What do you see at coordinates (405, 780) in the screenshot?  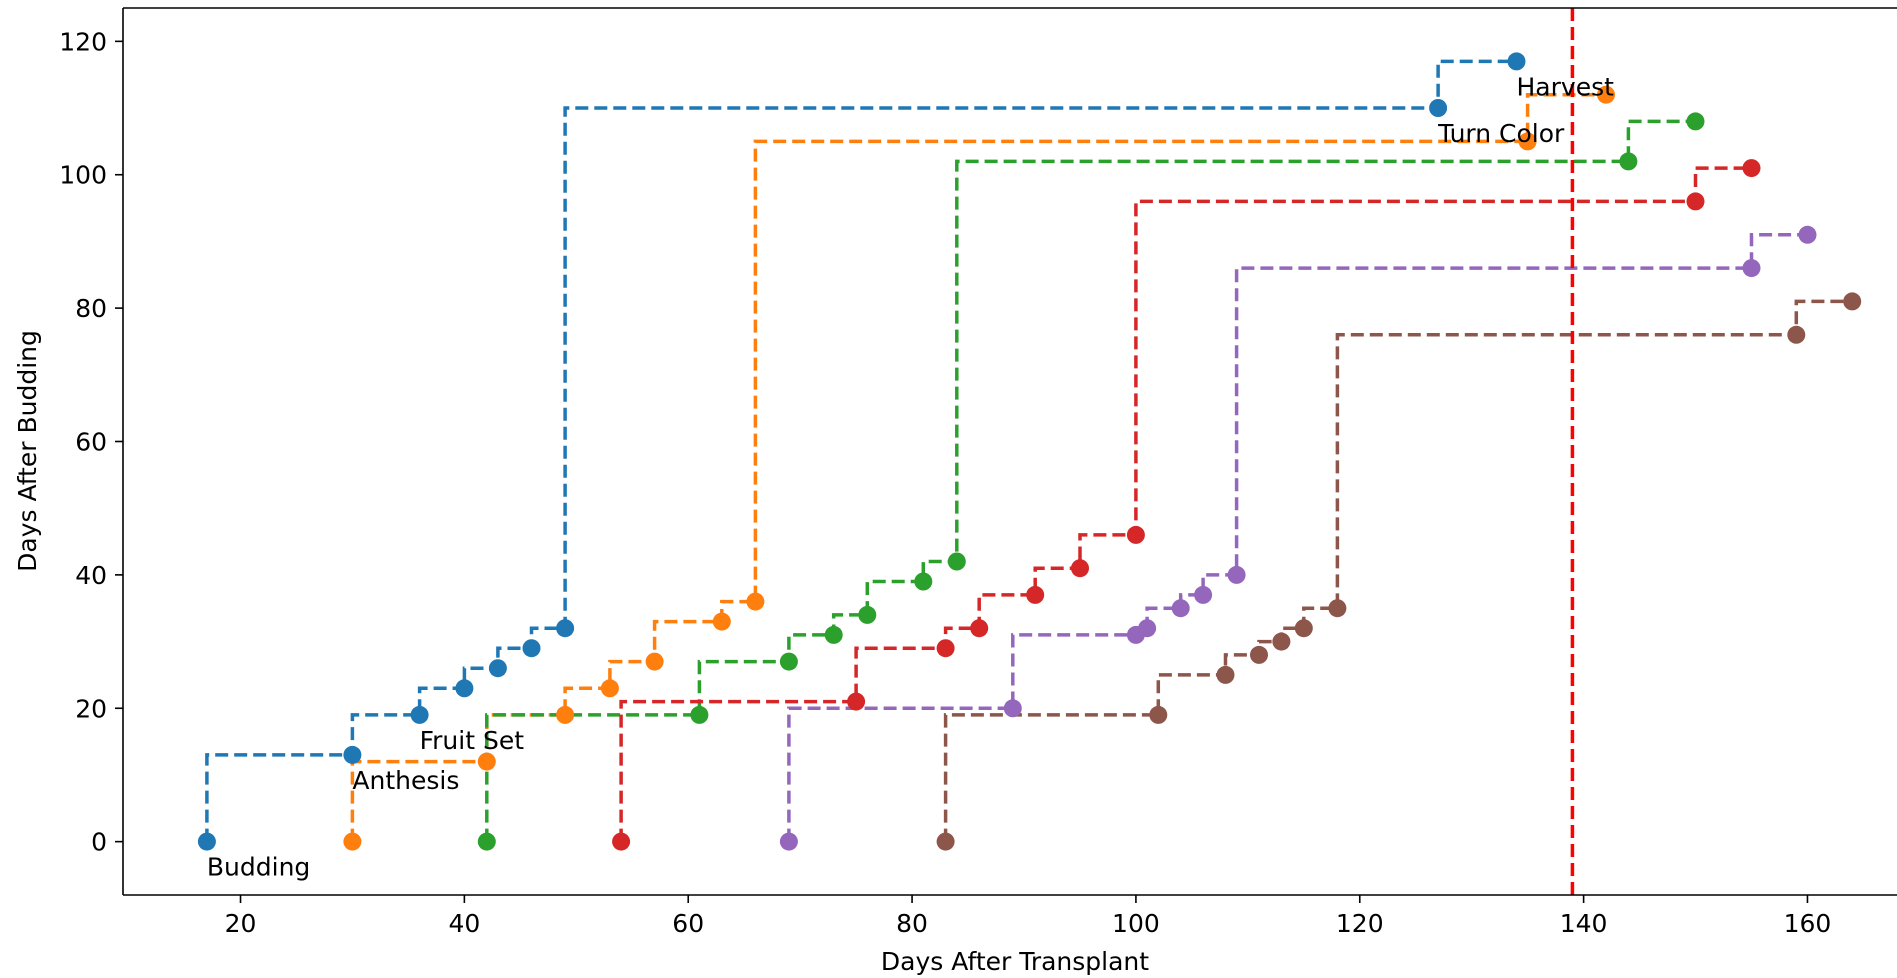 I see `annotation-2: Anthesis` at bounding box center [405, 780].